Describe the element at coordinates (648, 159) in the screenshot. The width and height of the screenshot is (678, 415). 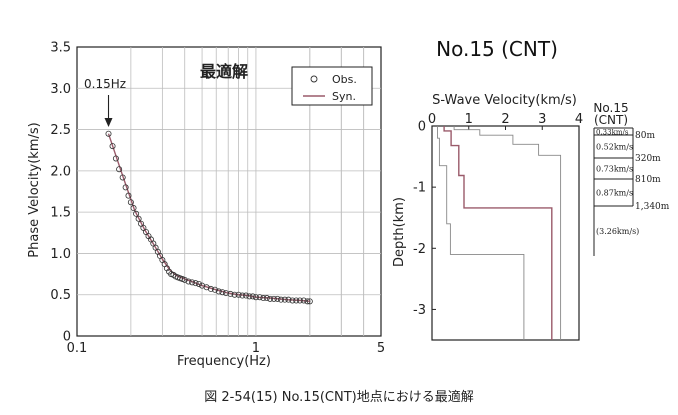
I see `layer-depth: 320m` at that location.